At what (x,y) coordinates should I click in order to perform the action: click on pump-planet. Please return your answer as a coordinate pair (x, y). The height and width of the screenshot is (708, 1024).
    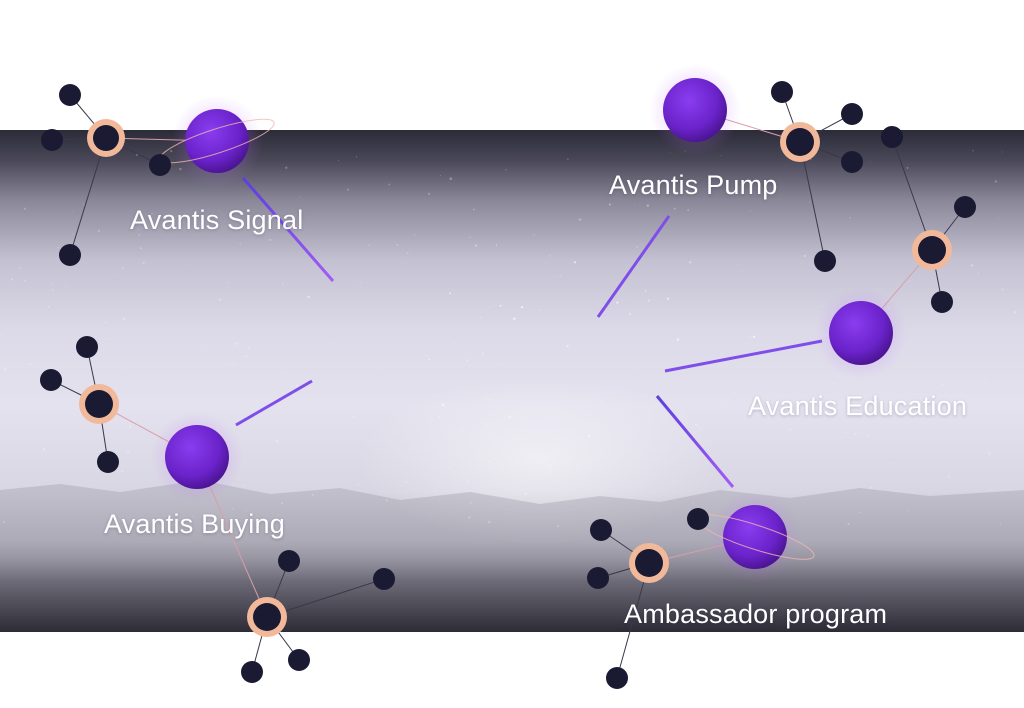
    Looking at the image, I should click on (695, 110).